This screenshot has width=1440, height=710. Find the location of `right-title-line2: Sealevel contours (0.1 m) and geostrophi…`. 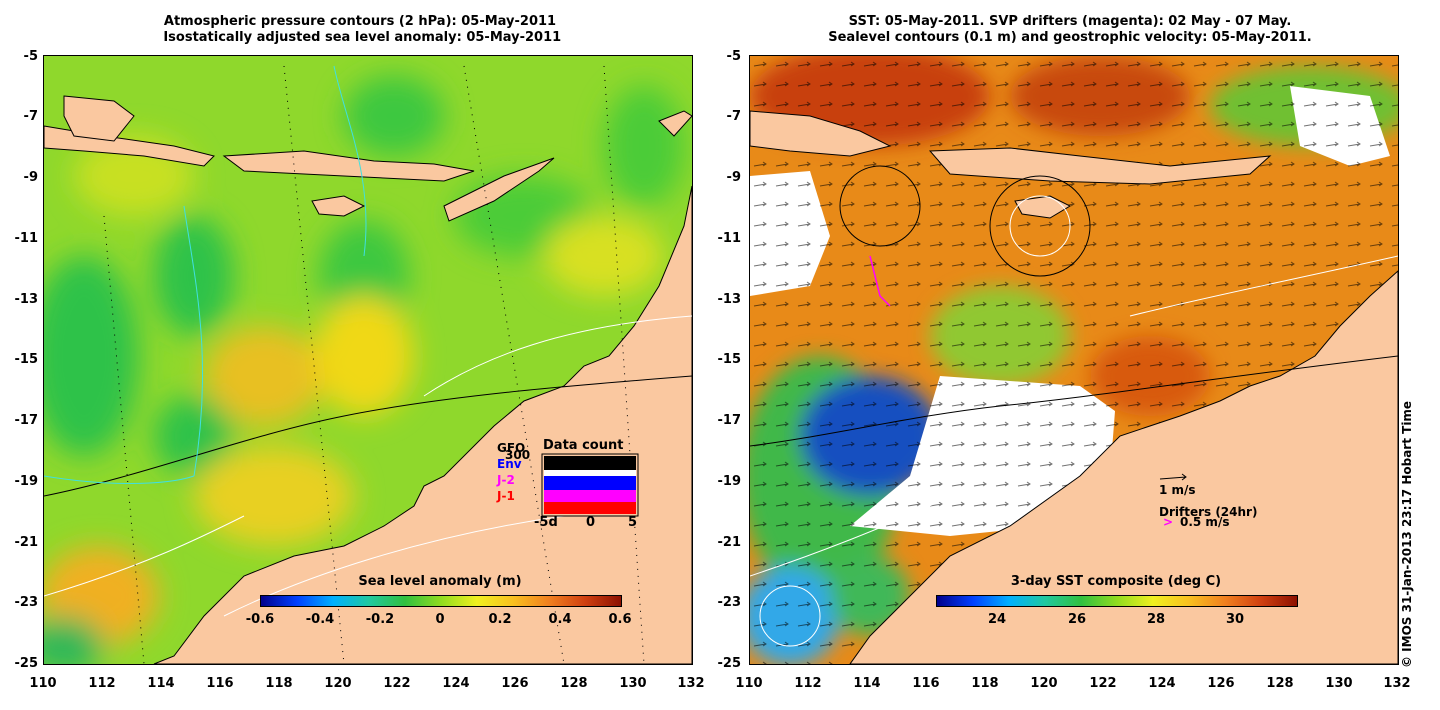

right-title-line2: Sealevel contours (0.1 m) and geostrophi… is located at coordinates (1070, 37).